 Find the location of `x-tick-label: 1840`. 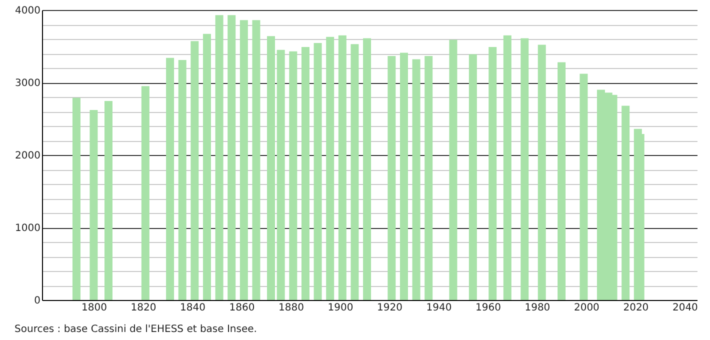

x-tick-label: 1840 is located at coordinates (193, 308).